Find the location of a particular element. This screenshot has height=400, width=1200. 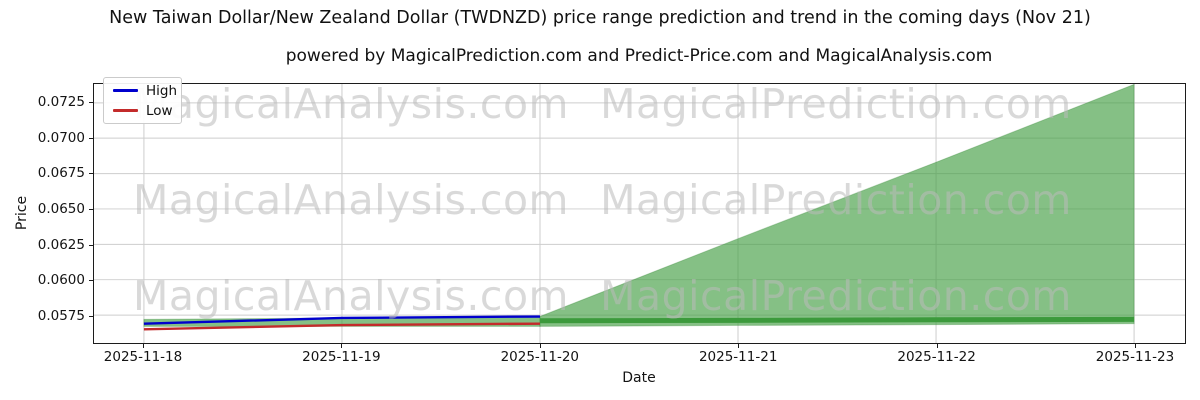

low-line-swatch is located at coordinates (125, 110).